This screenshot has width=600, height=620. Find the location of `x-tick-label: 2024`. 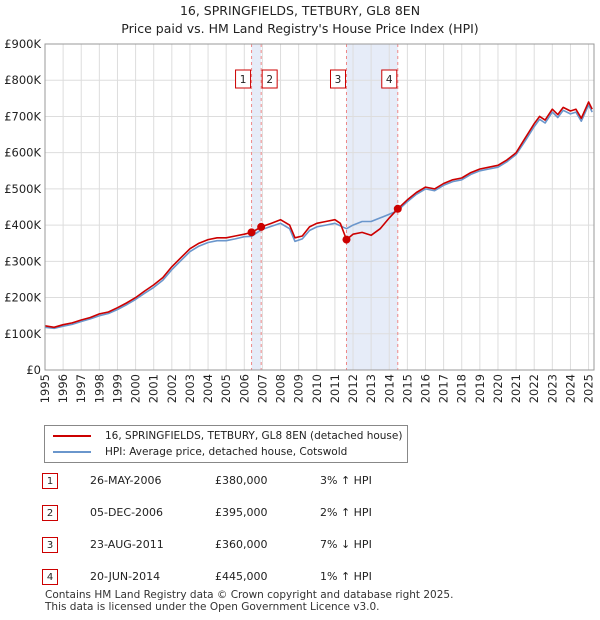

x-tick-label: 2024 is located at coordinates (570, 388).